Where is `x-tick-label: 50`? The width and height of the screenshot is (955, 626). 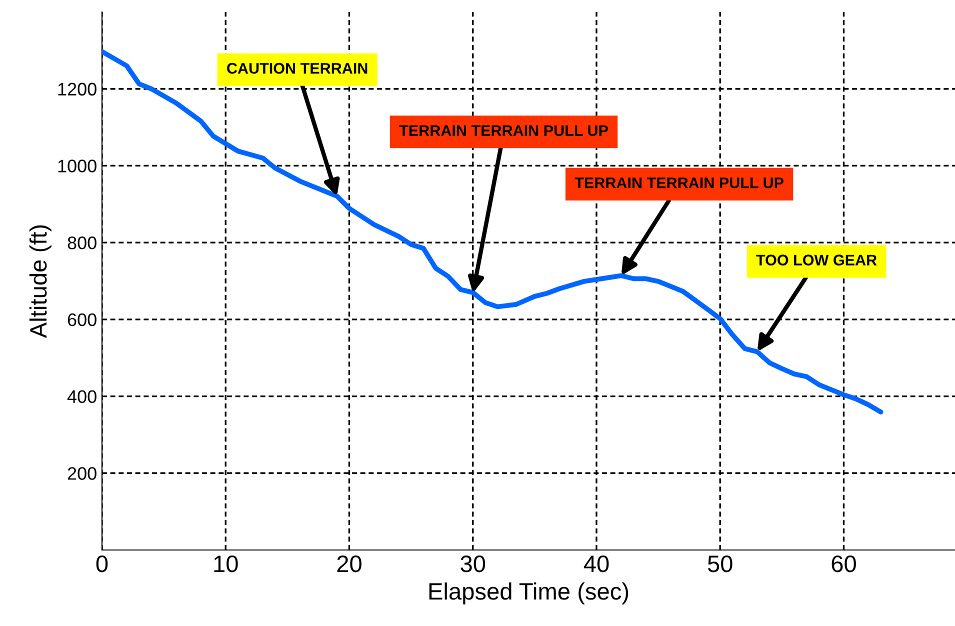 x-tick-label: 50 is located at coordinates (720, 563).